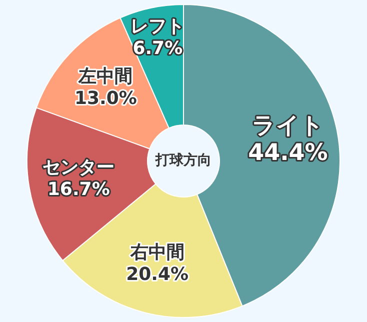 Image resolution: width=367 pixels, height=322 pixels. I want to click on data-label: 20.4%, so click(157, 274).